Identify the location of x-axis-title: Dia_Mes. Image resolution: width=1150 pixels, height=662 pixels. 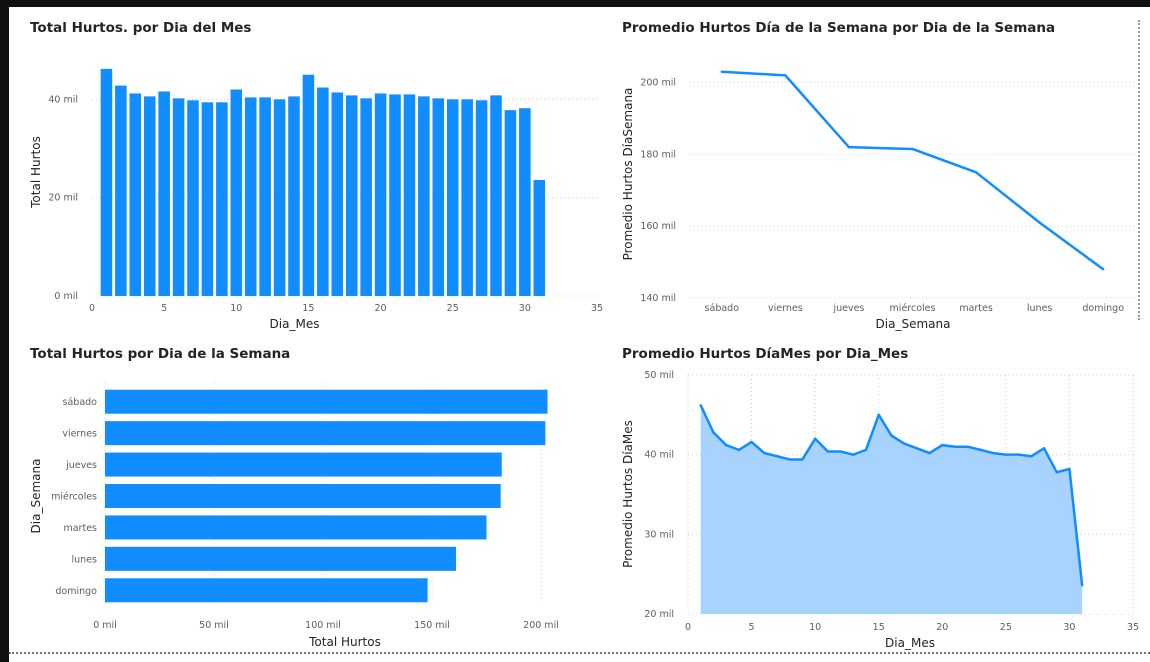
(910, 643).